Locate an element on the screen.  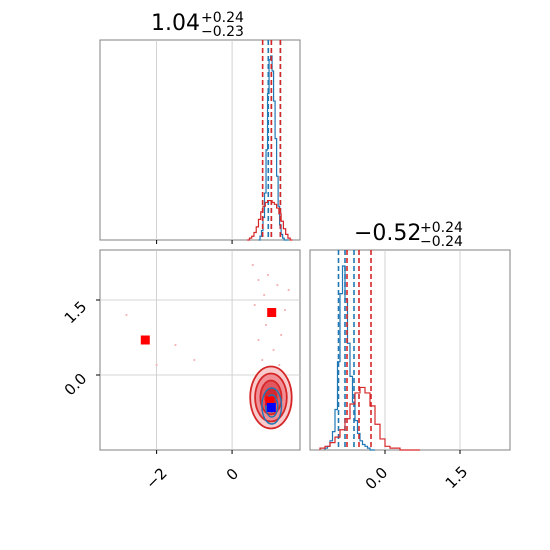
title-param2-upper: +0.24 is located at coordinates (441, 228).